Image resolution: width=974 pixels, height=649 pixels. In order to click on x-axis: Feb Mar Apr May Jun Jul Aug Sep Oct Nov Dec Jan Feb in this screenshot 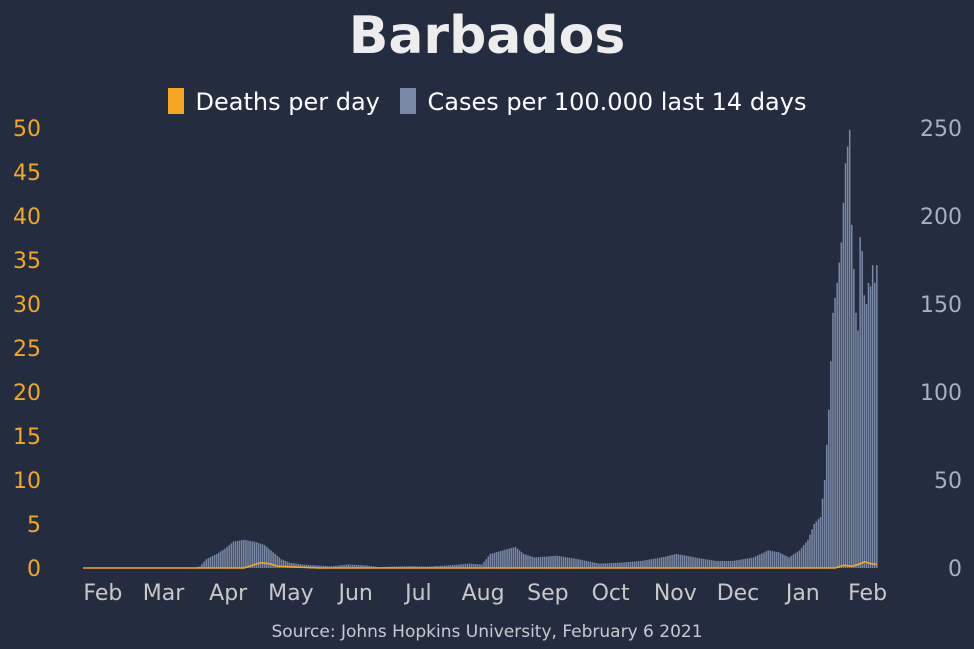, I will do `click(485, 593)`.